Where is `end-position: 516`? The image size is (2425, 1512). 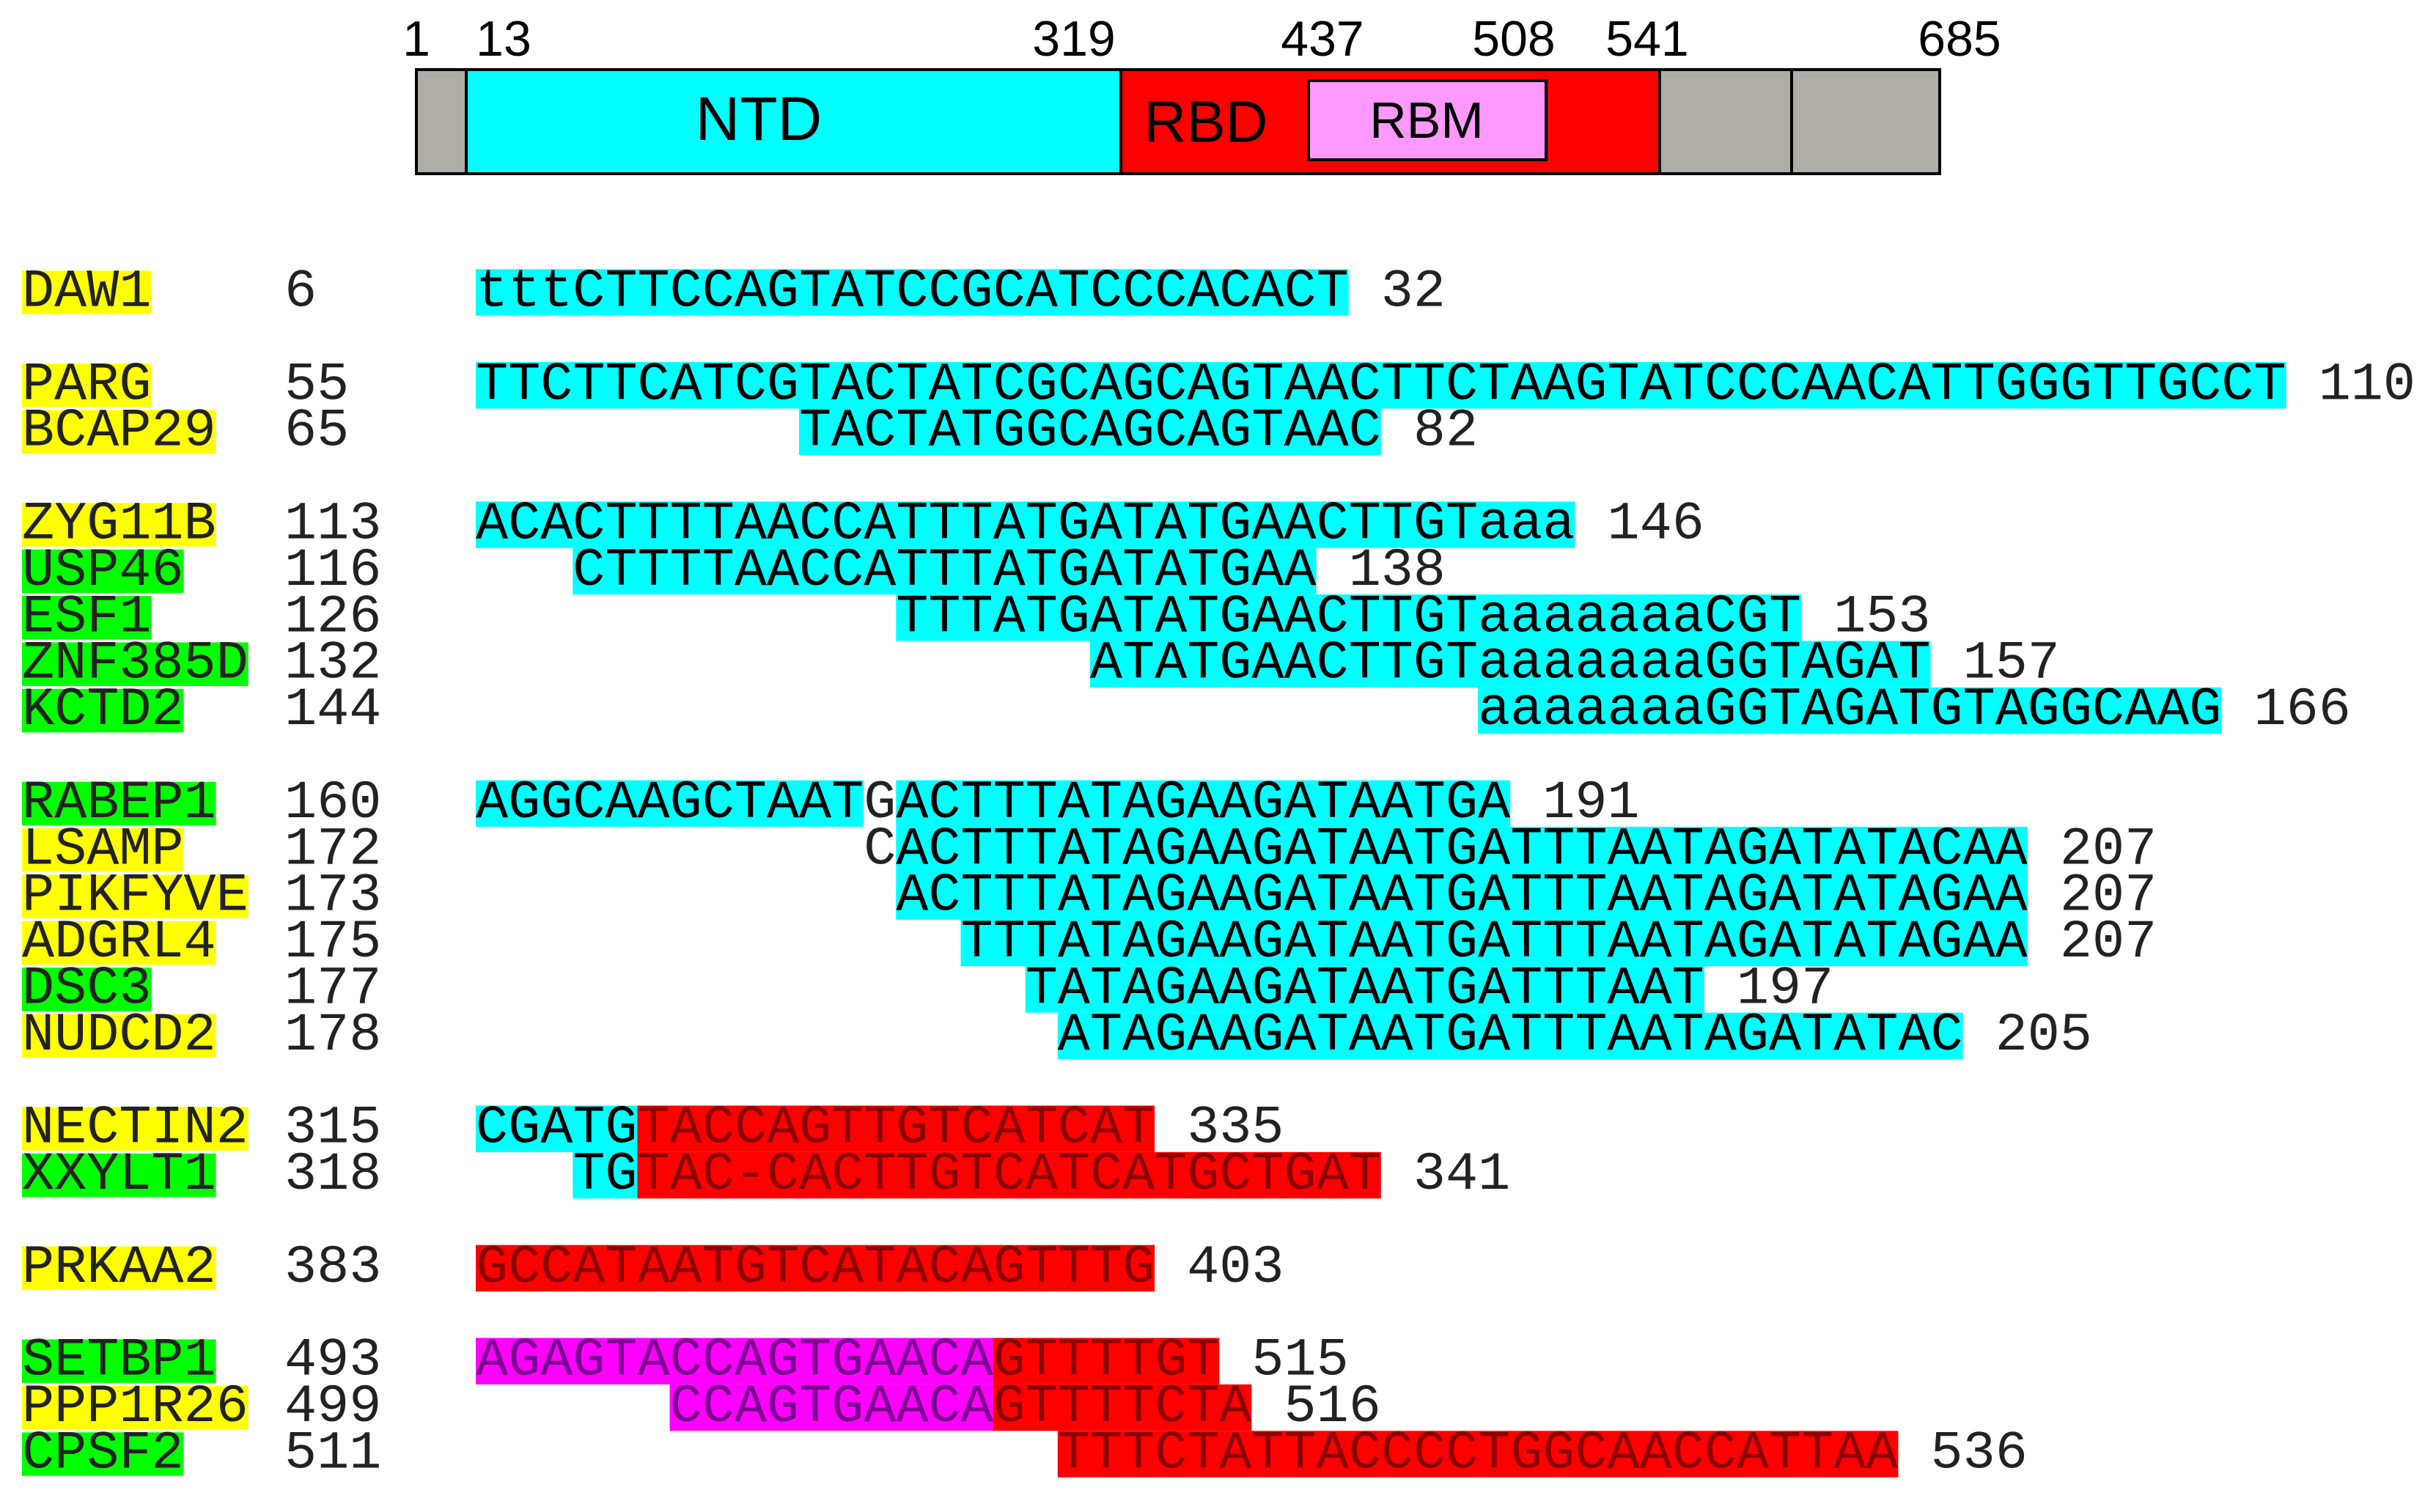
end-position: 516 is located at coordinates (1333, 1407).